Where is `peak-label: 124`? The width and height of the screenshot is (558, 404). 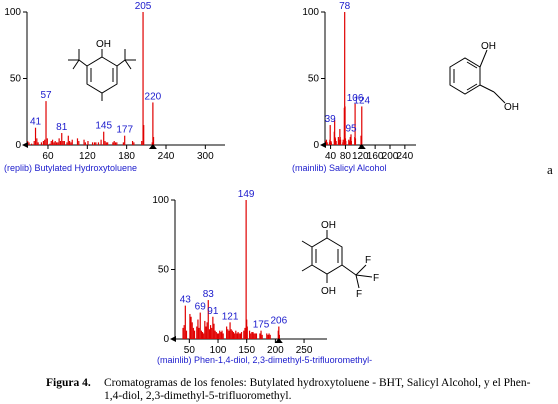 peak-label: 124 is located at coordinates (361, 100).